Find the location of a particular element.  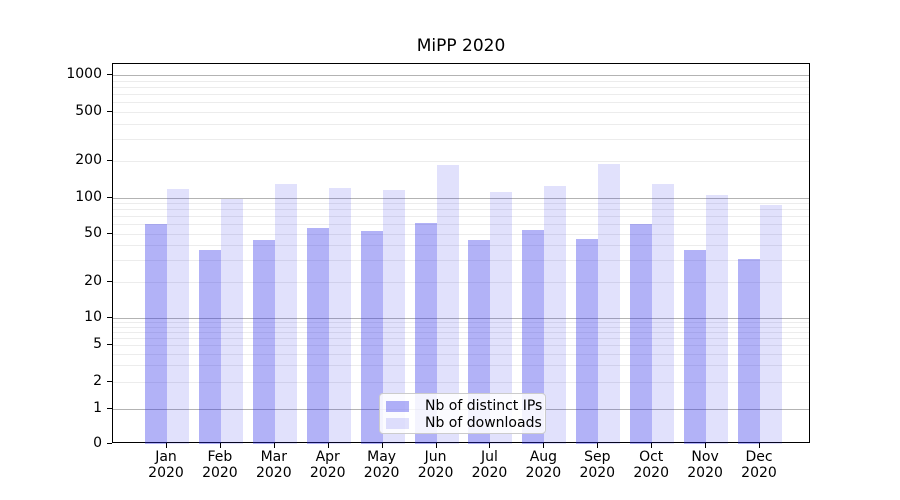

x-tick-label-mar: Mar 2020 is located at coordinates (273, 465).